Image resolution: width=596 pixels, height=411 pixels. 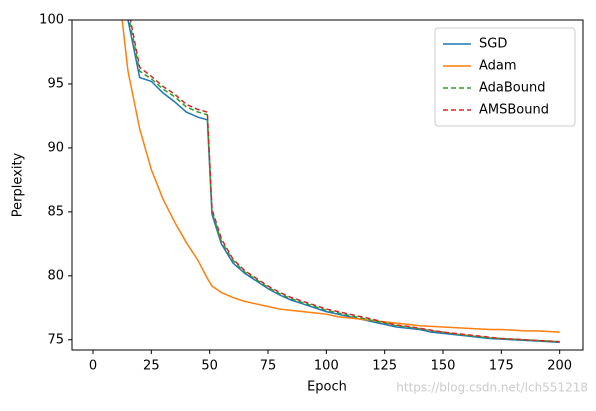 I want to click on y-tick-label: 100, so click(x=51, y=20).